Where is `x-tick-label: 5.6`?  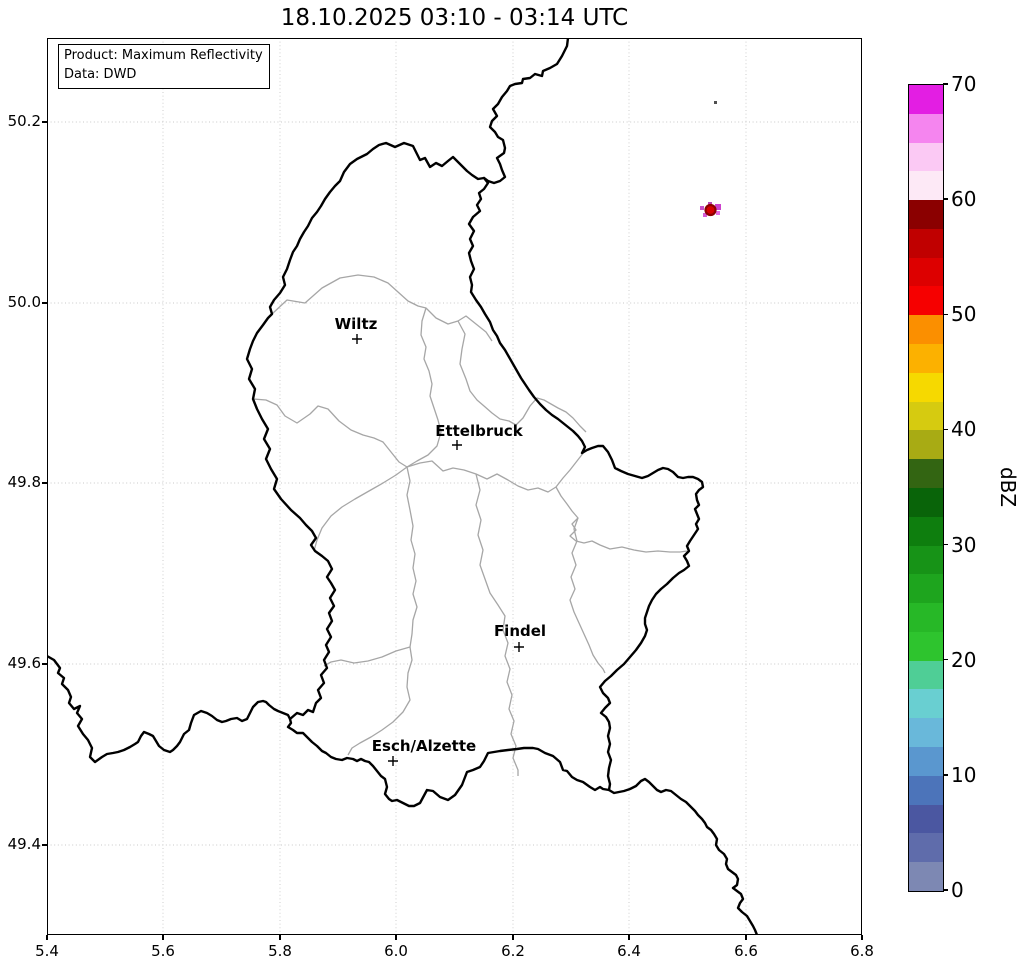
x-tick-label: 5.6 is located at coordinates (163, 951).